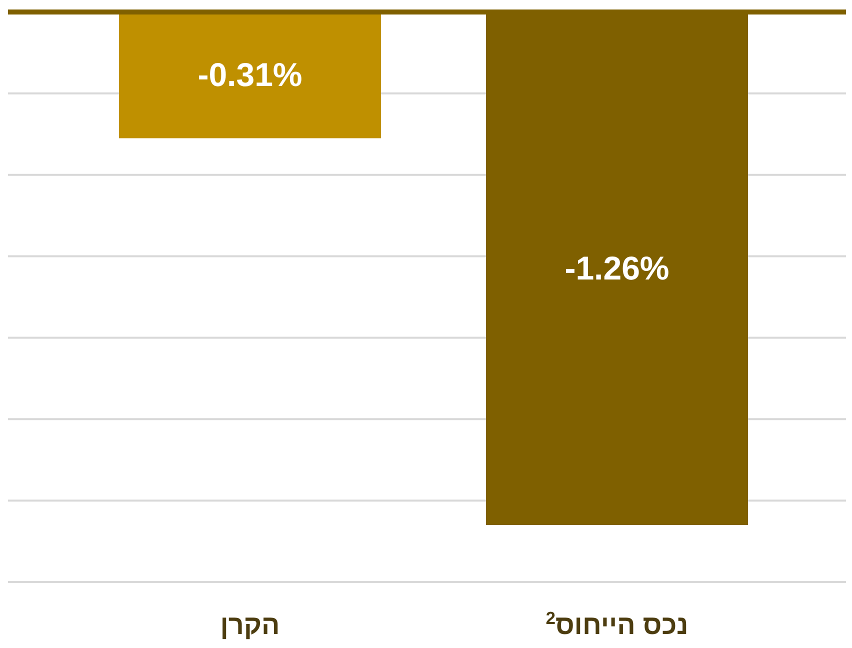 This screenshot has width=852, height=648. I want to click on x-tick-label: הקרן, so click(250, 625).